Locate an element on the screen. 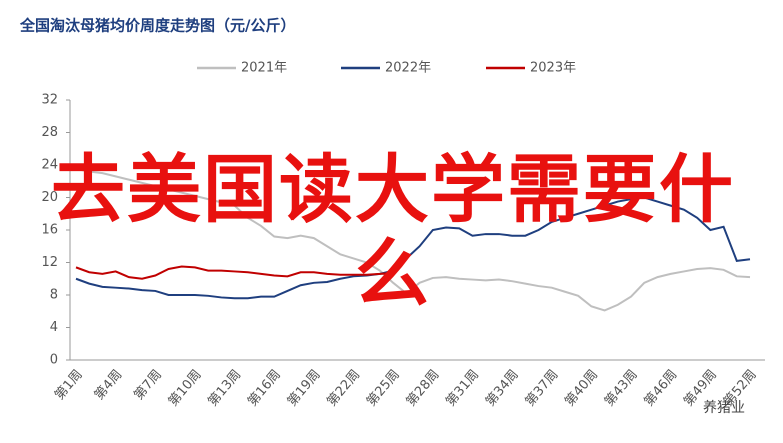 This screenshot has width=783, height=443. legend-label: 2022年 is located at coordinates (408, 68).